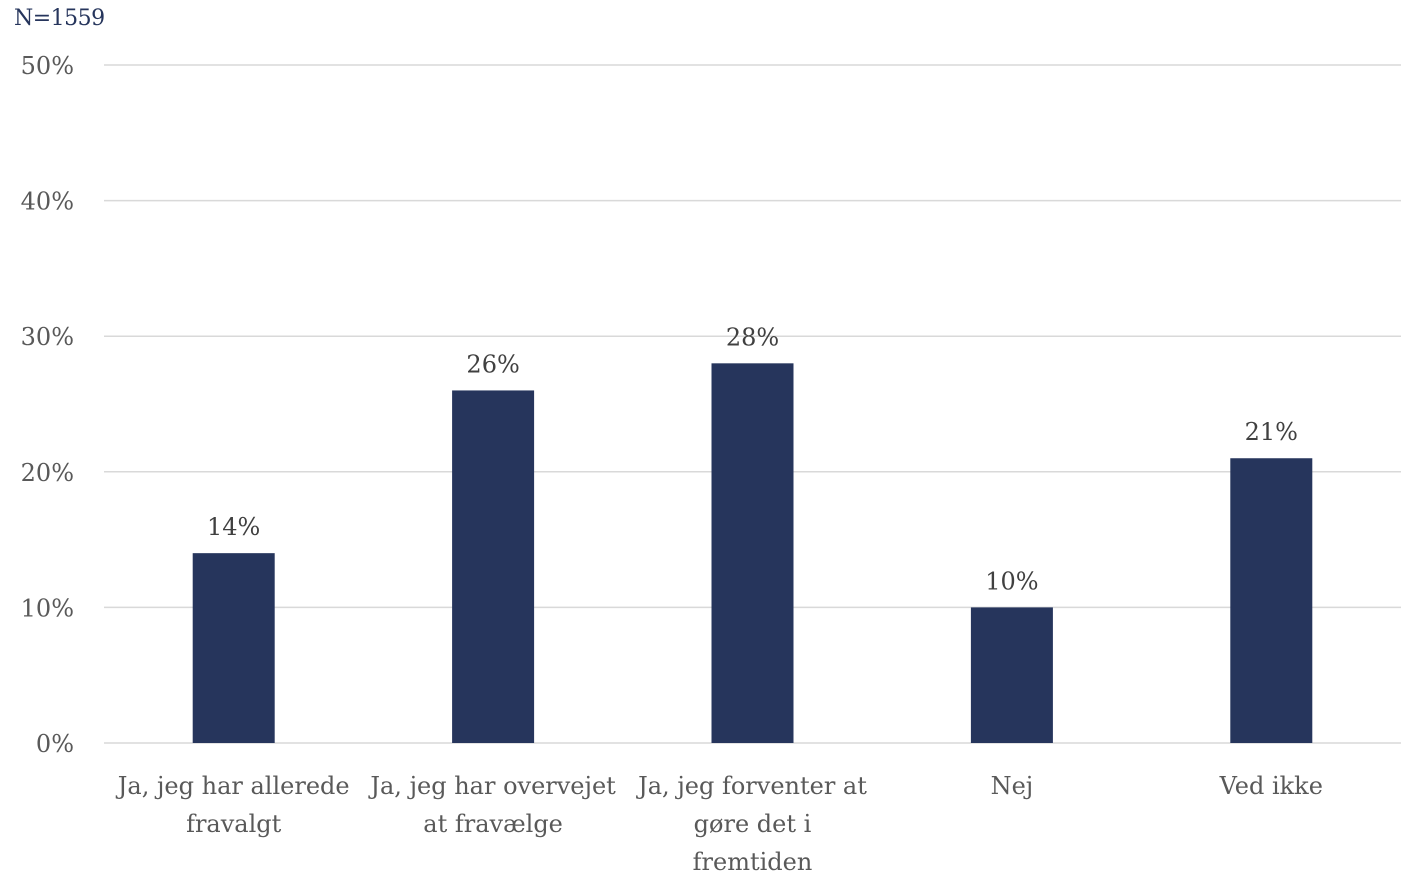  I want to click on y-tick-label: 50%, so click(47, 66).